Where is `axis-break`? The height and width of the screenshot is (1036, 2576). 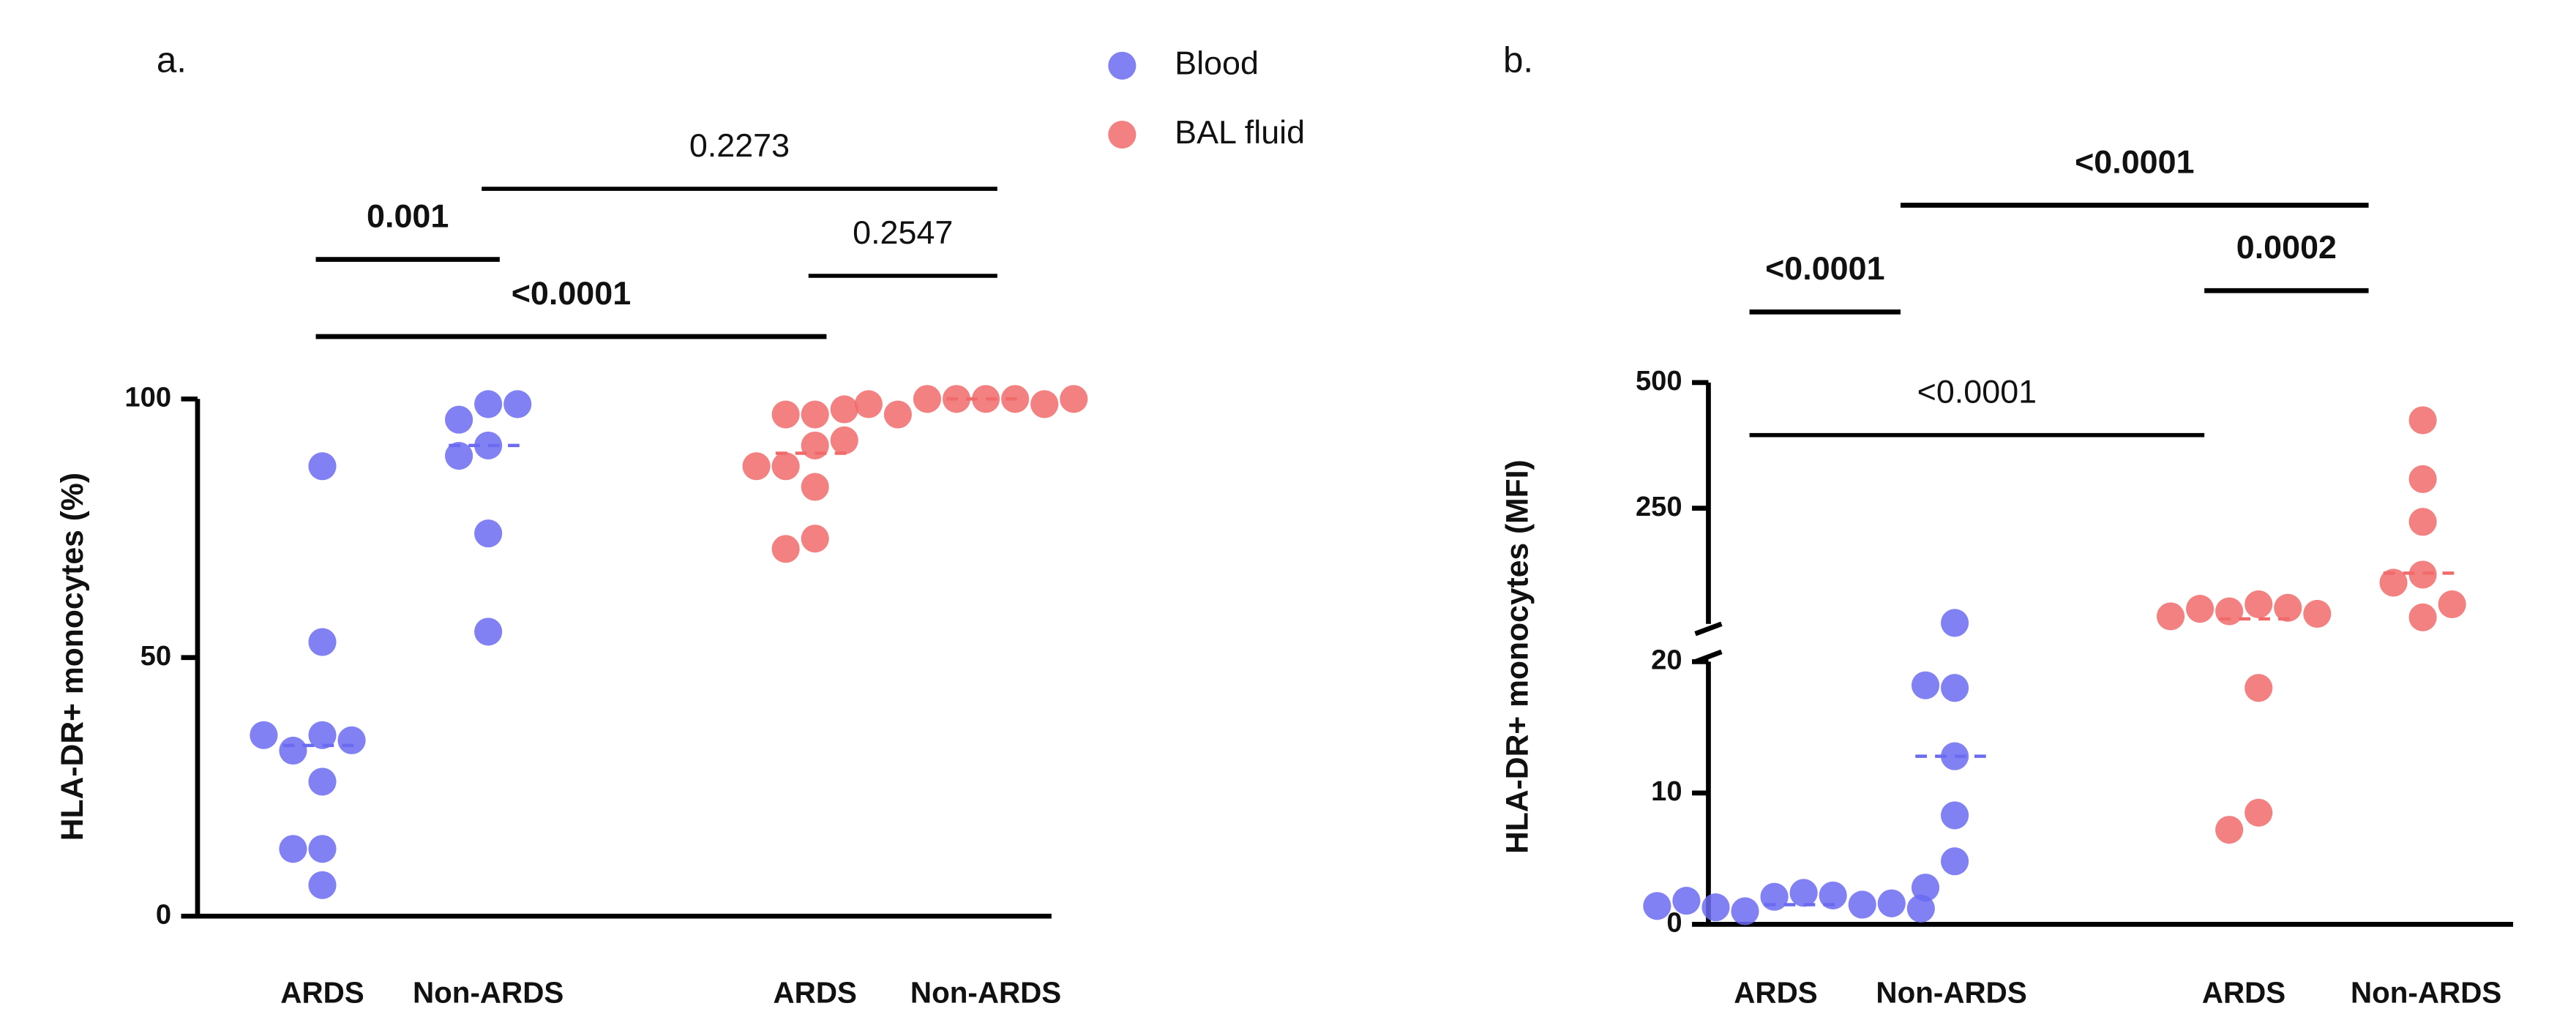 axis-break is located at coordinates (1708, 629).